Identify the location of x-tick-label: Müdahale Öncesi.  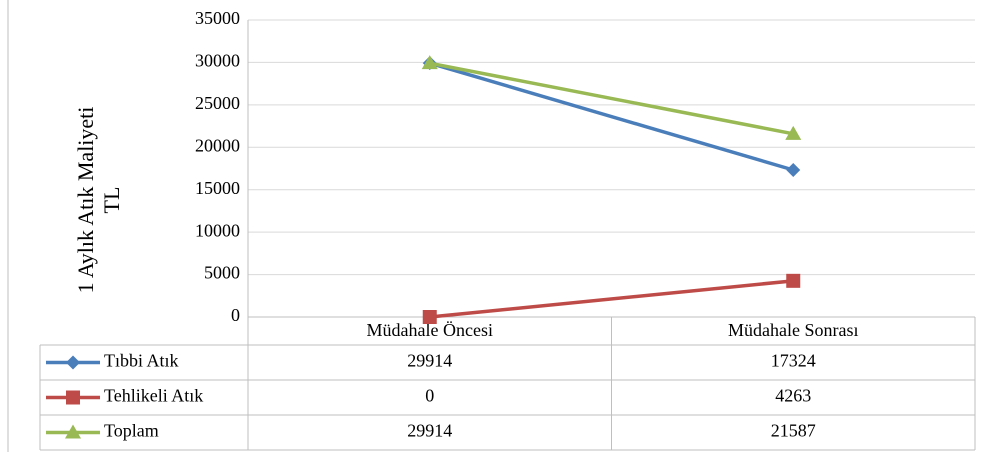
(430, 330).